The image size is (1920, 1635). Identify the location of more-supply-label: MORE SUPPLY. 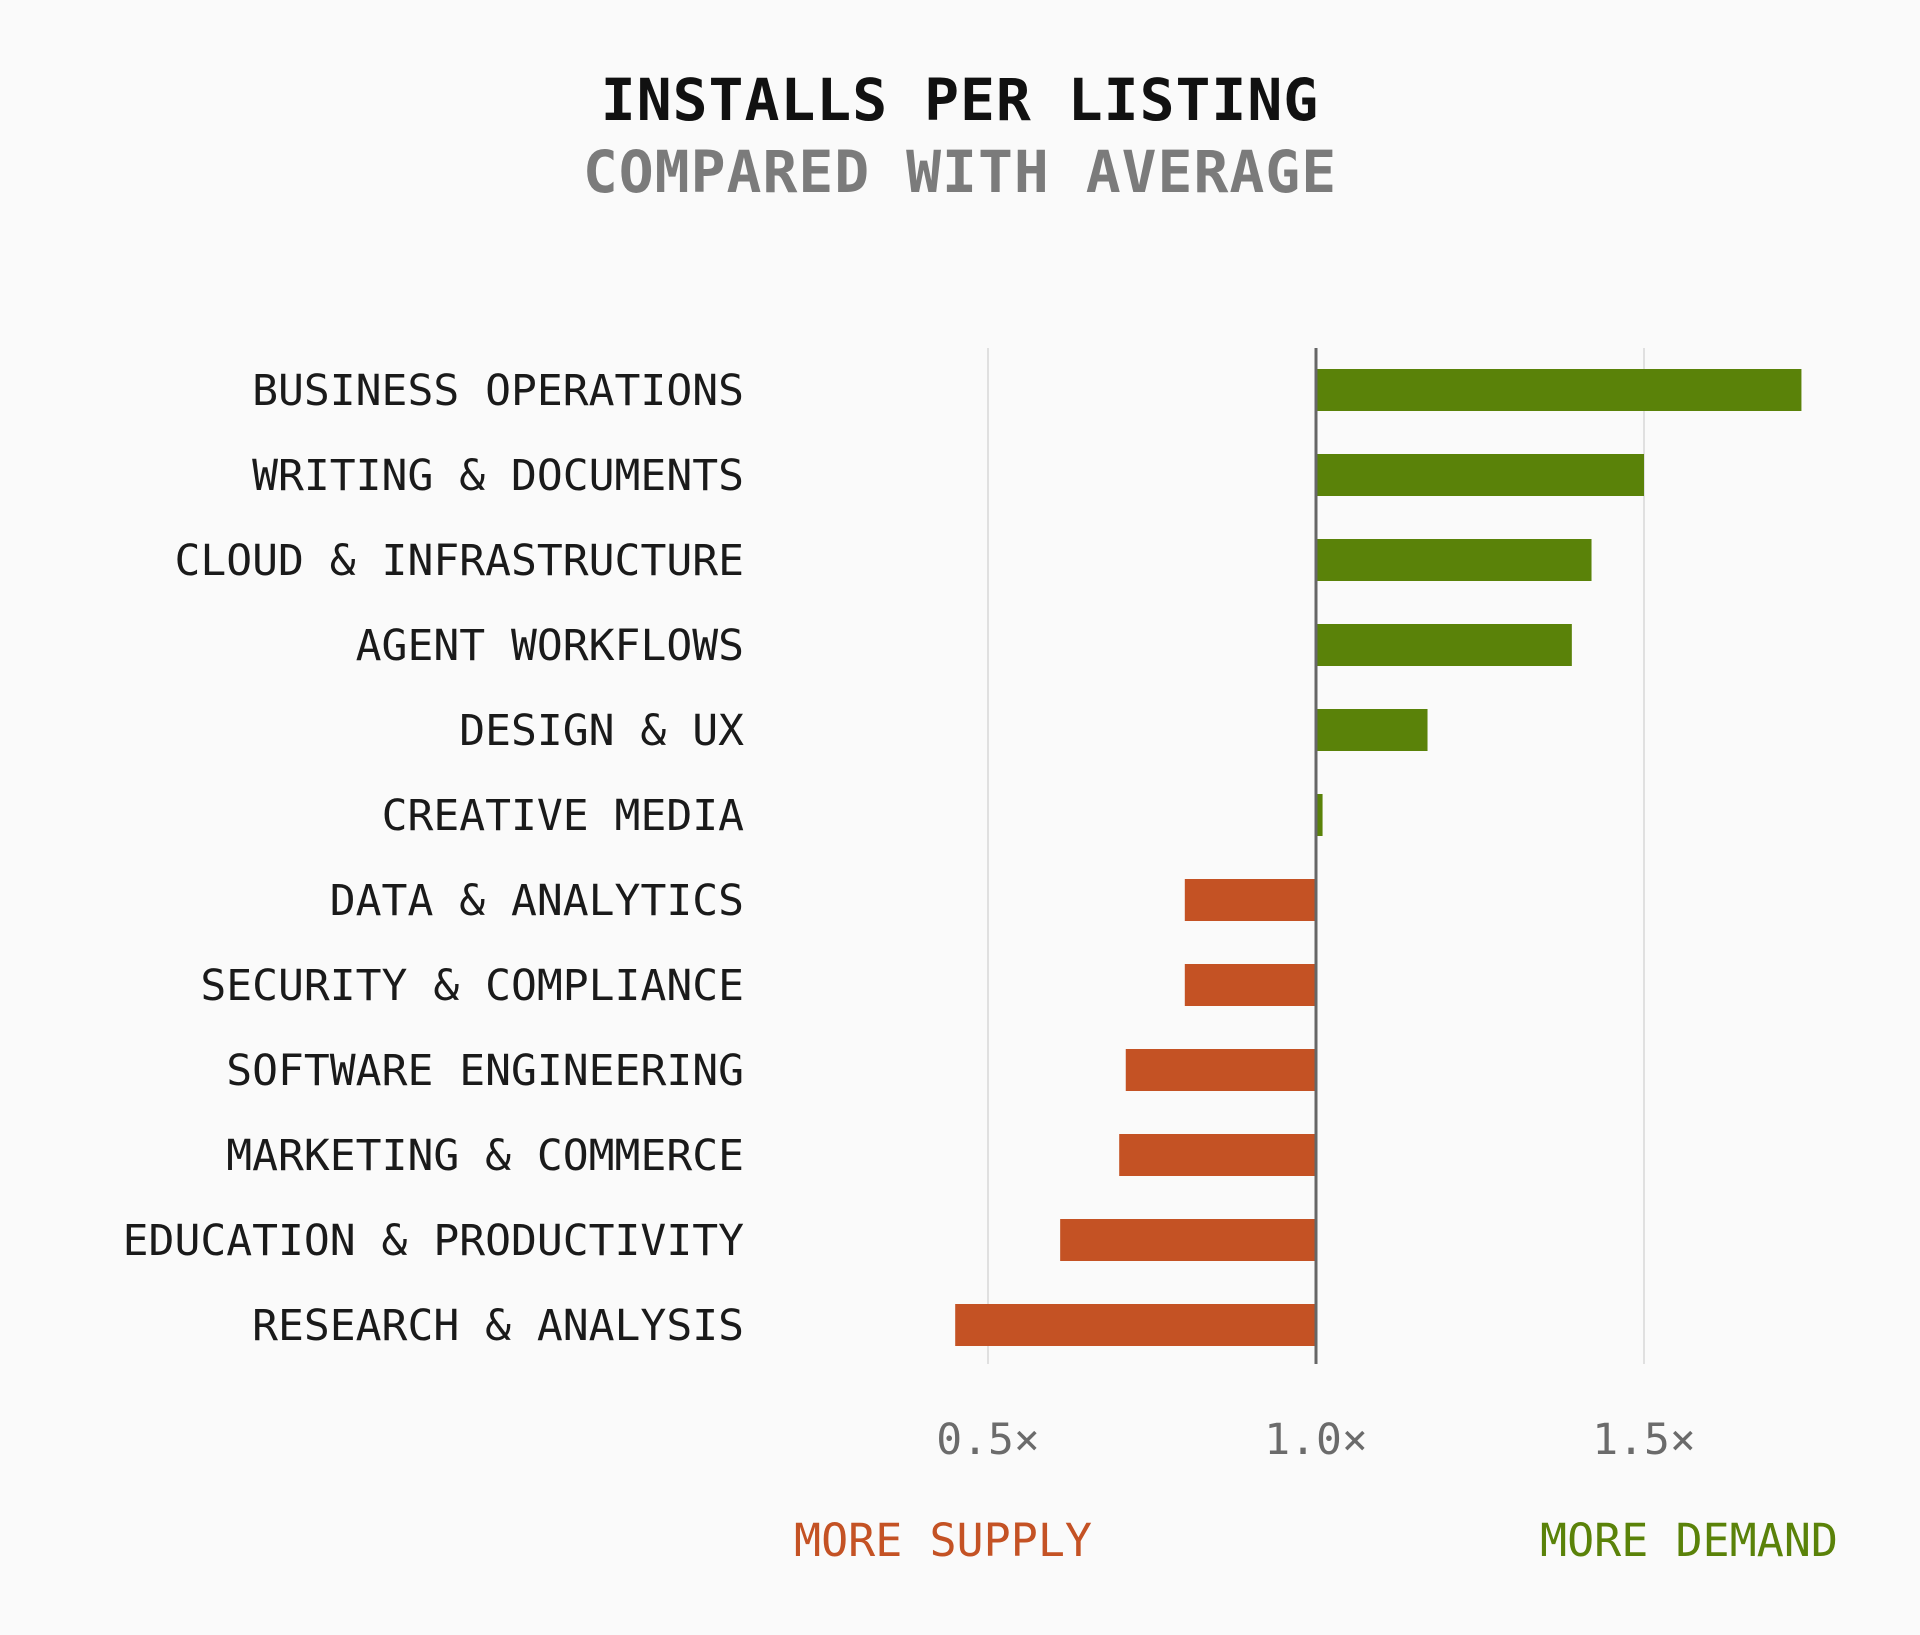
(943, 1540).